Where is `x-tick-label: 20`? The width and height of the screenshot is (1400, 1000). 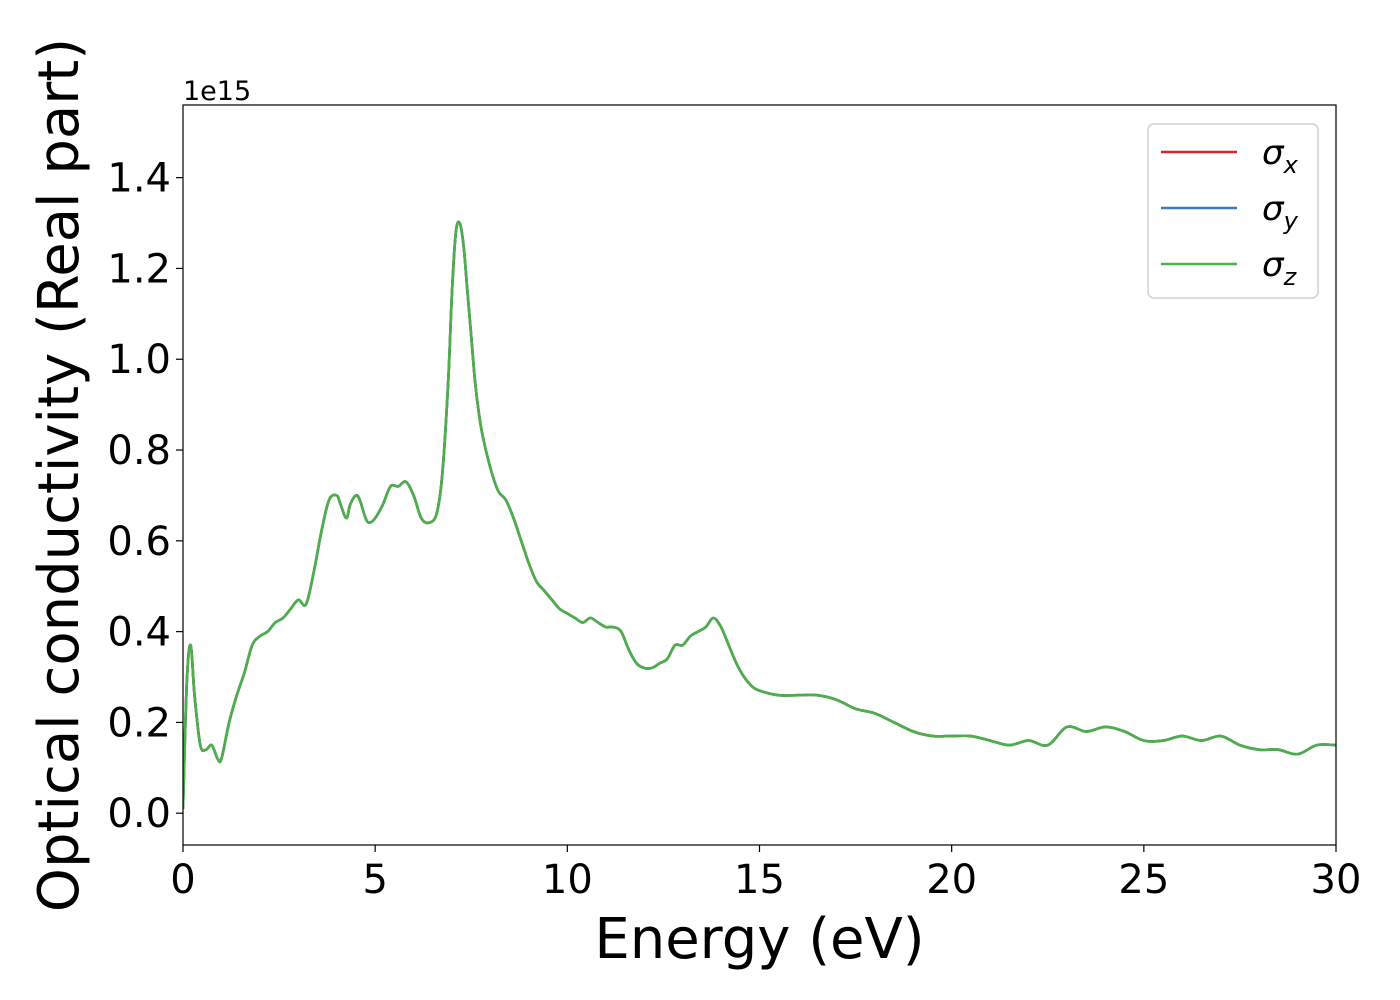 x-tick-label: 20 is located at coordinates (951, 880).